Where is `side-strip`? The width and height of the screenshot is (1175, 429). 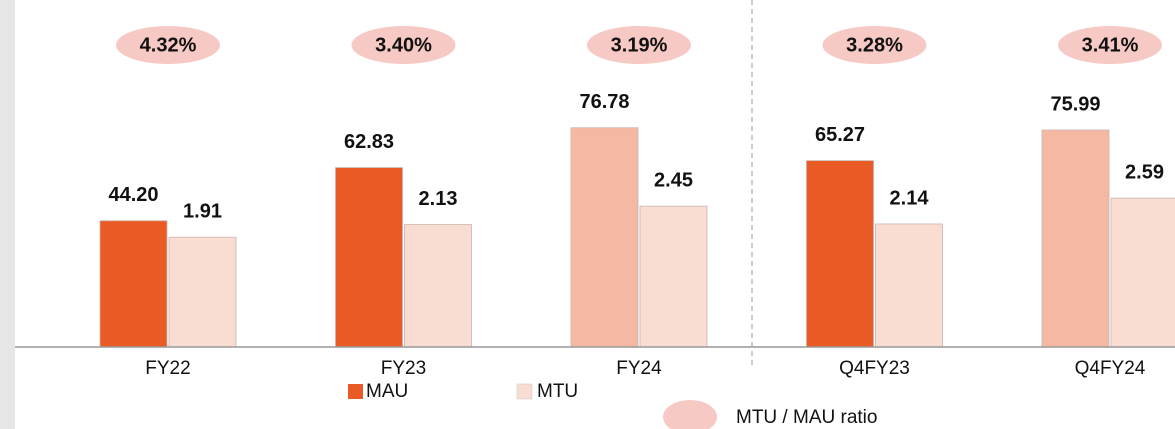 side-strip is located at coordinates (7, 214).